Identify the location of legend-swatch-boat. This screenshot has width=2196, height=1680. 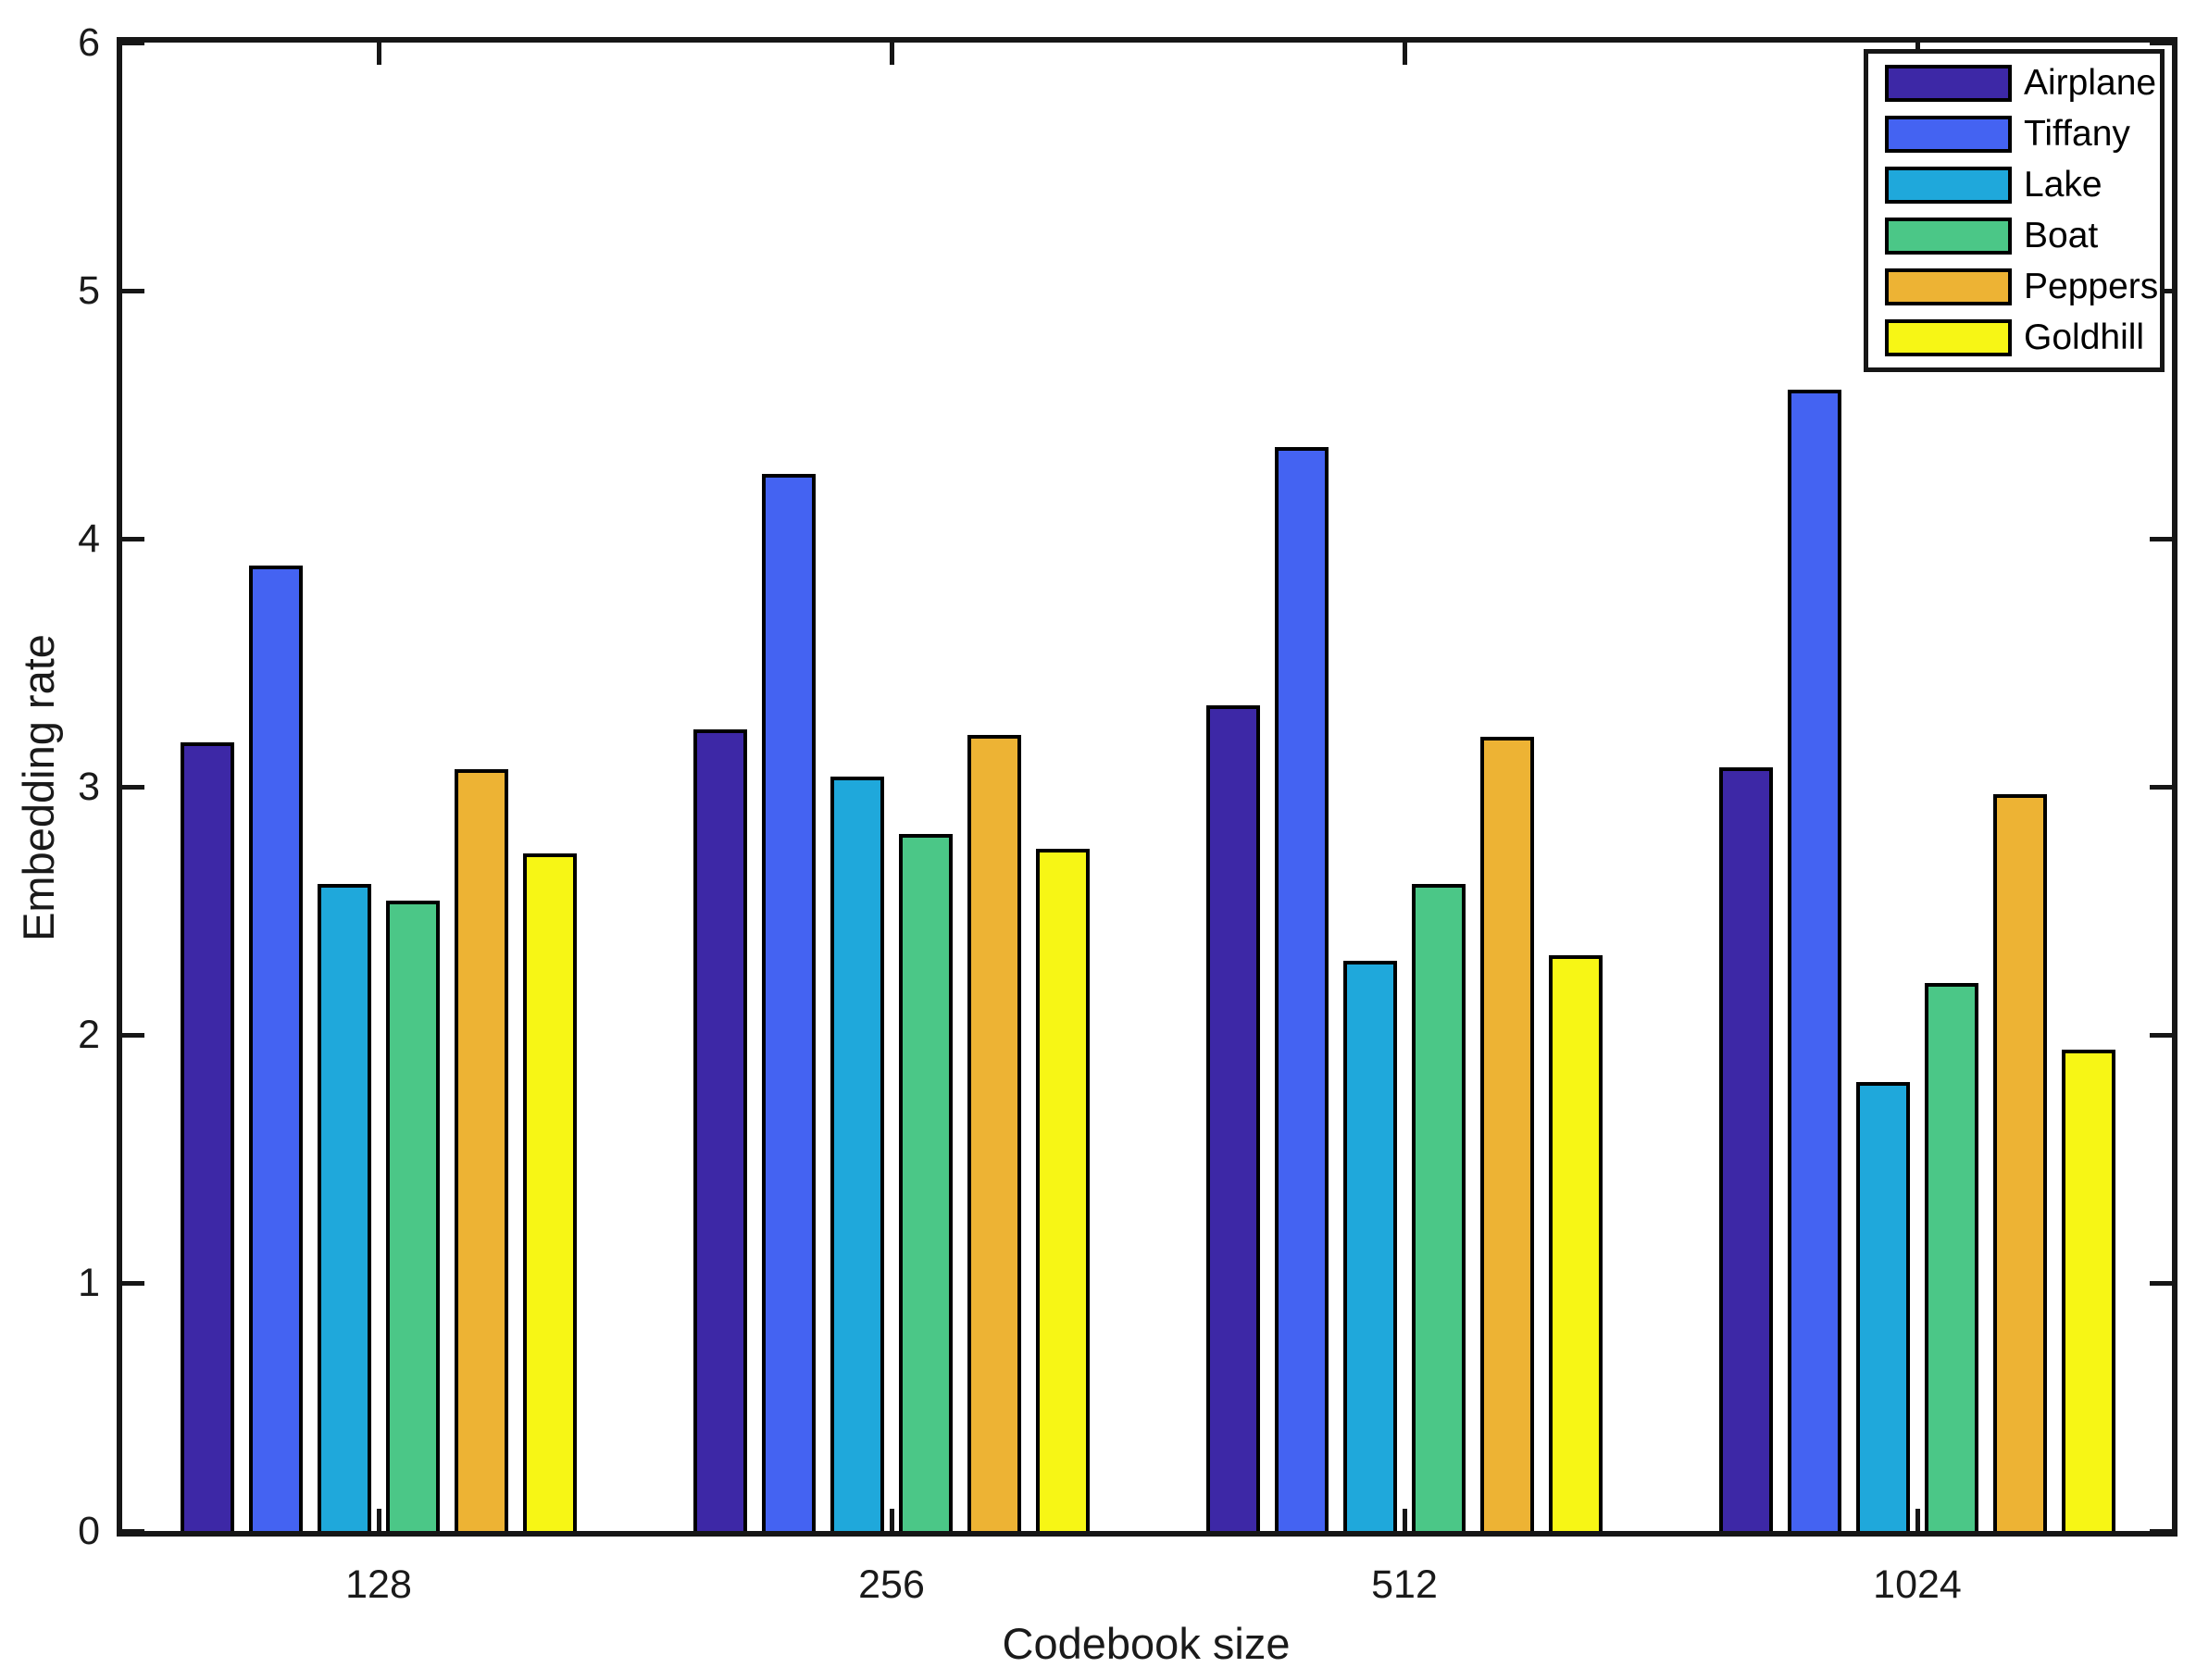
(1948, 236).